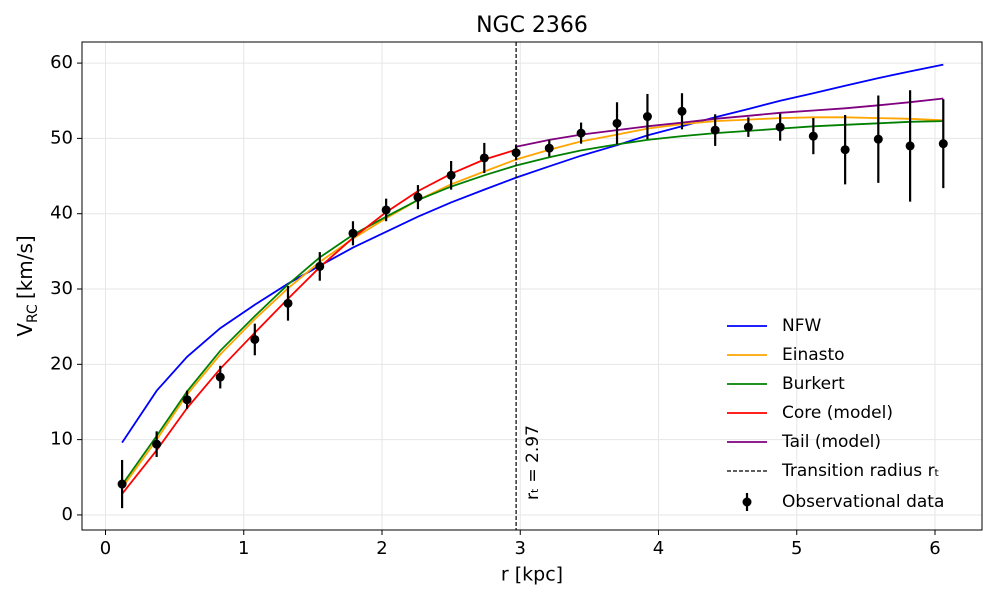 This screenshot has height=600, width=1000. What do you see at coordinates (837, 413) in the screenshot?
I see `legend-label: Core (model)` at bounding box center [837, 413].